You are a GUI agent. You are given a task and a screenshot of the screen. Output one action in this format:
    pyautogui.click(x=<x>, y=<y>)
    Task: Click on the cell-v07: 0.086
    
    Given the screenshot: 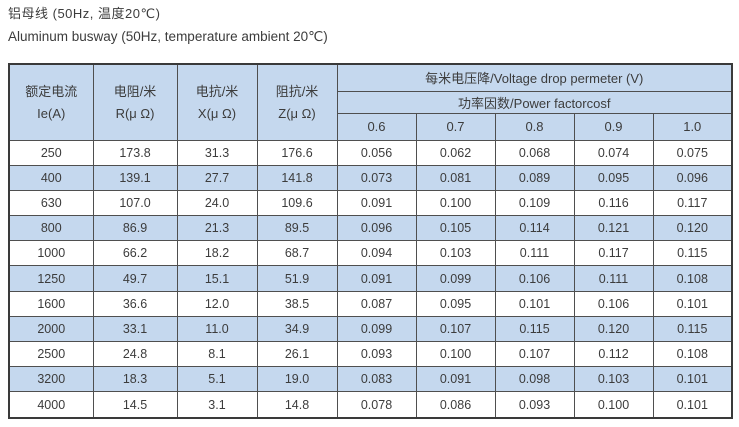 What is the action you would take?
    pyautogui.click(x=455, y=405)
    